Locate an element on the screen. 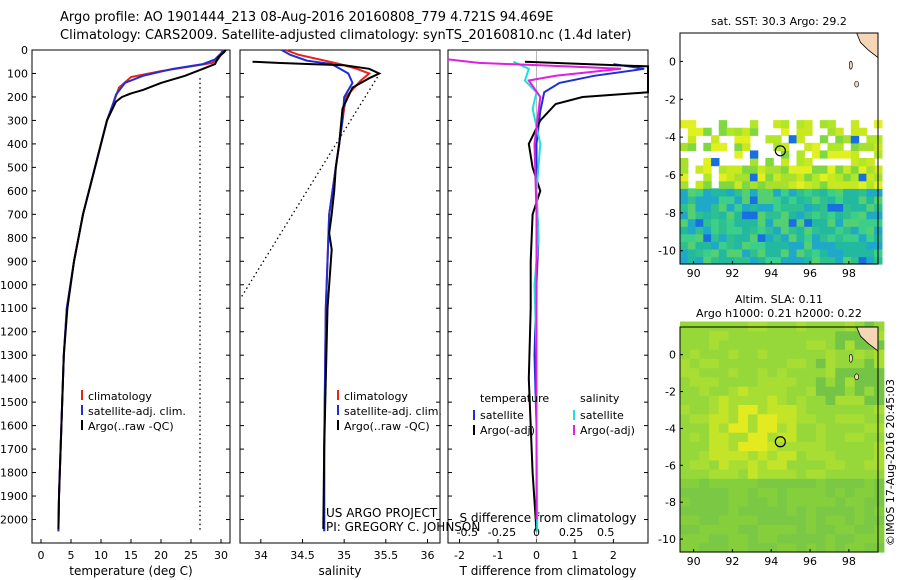 The image size is (900, 580). top-x-tick-label: 0 is located at coordinates (536, 532).